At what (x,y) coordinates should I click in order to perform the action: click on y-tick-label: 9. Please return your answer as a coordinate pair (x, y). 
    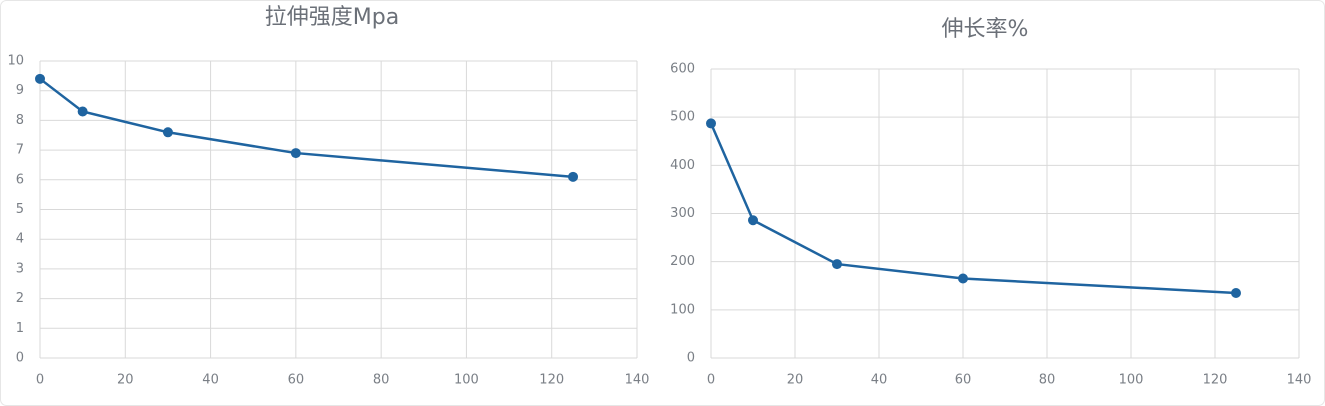
    Looking at the image, I should click on (20, 90).